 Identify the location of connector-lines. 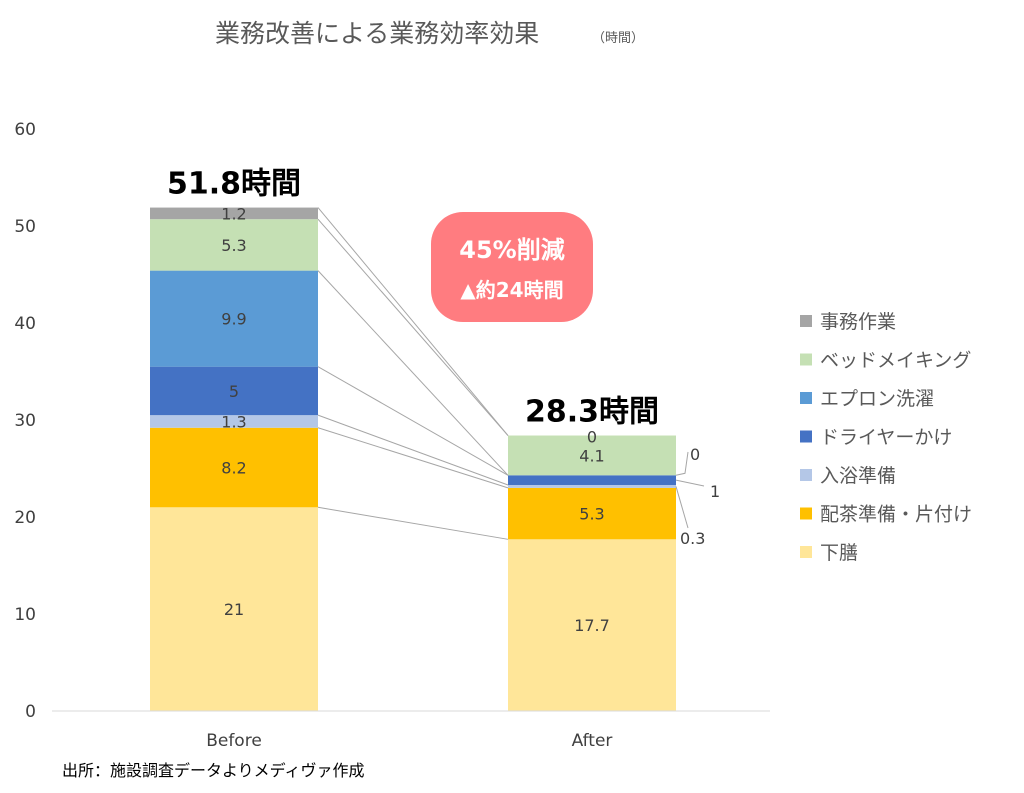
(413, 373).